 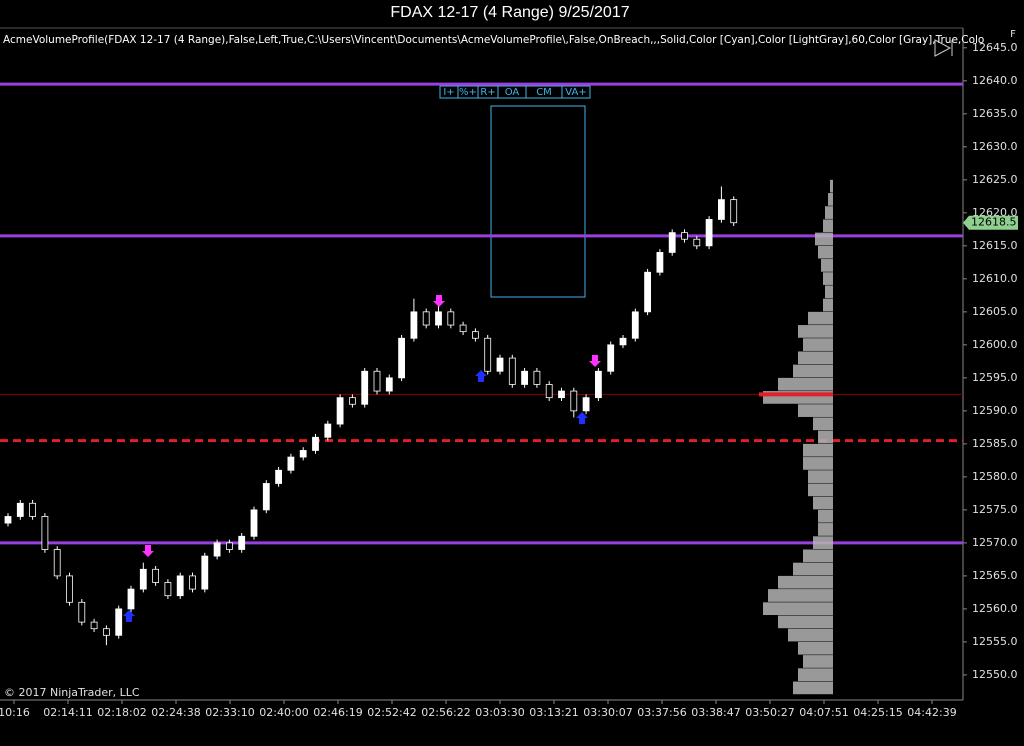 I want to click on x-tick-label: 02:40:00, so click(x=283, y=712).